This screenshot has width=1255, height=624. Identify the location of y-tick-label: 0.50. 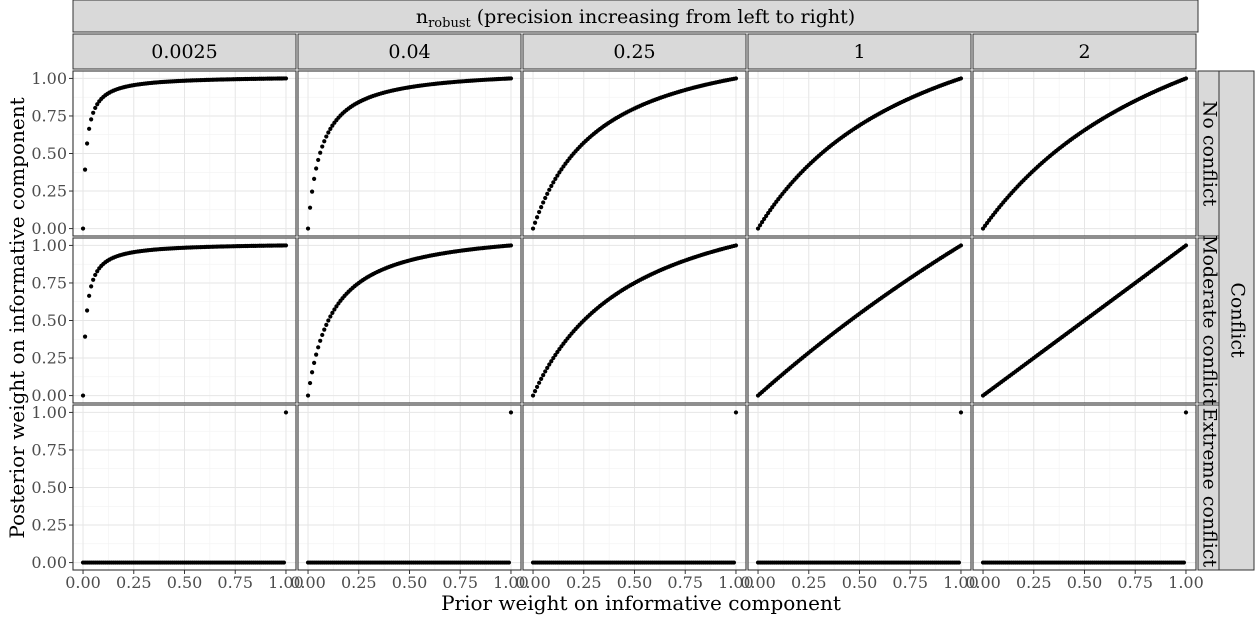
(49, 320).